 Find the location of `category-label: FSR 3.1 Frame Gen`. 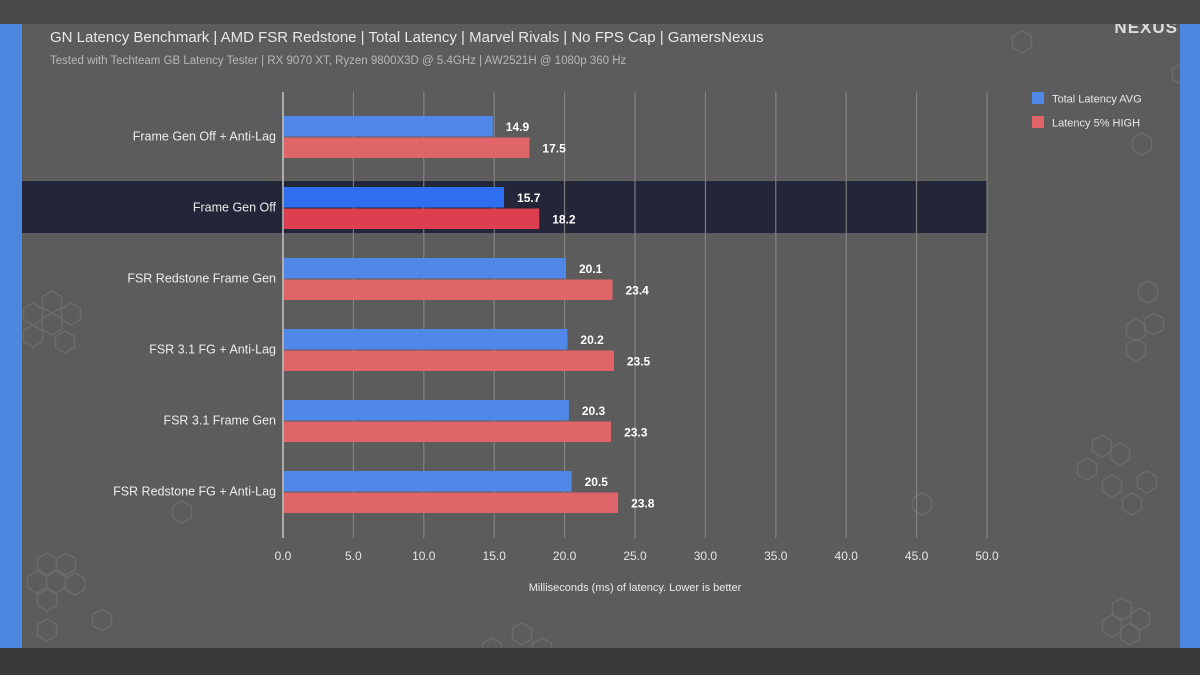

category-label: FSR 3.1 Frame Gen is located at coordinates (219, 421).